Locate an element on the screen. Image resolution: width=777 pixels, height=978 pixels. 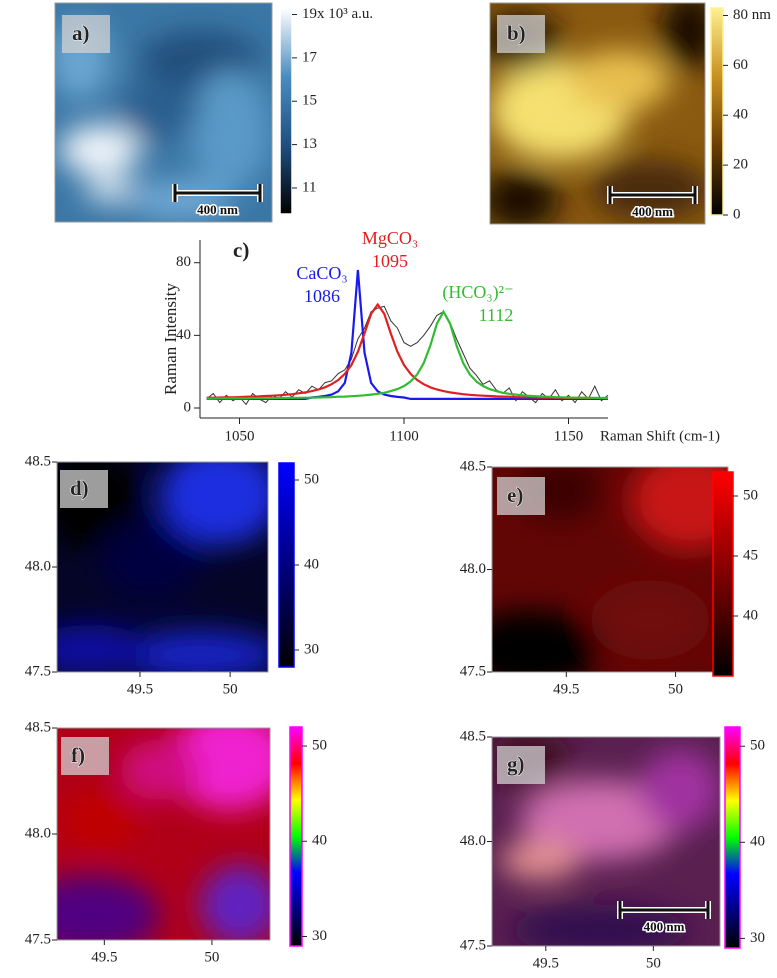
peak-name: (HCO₃)²⁻ is located at coordinates (477, 292).